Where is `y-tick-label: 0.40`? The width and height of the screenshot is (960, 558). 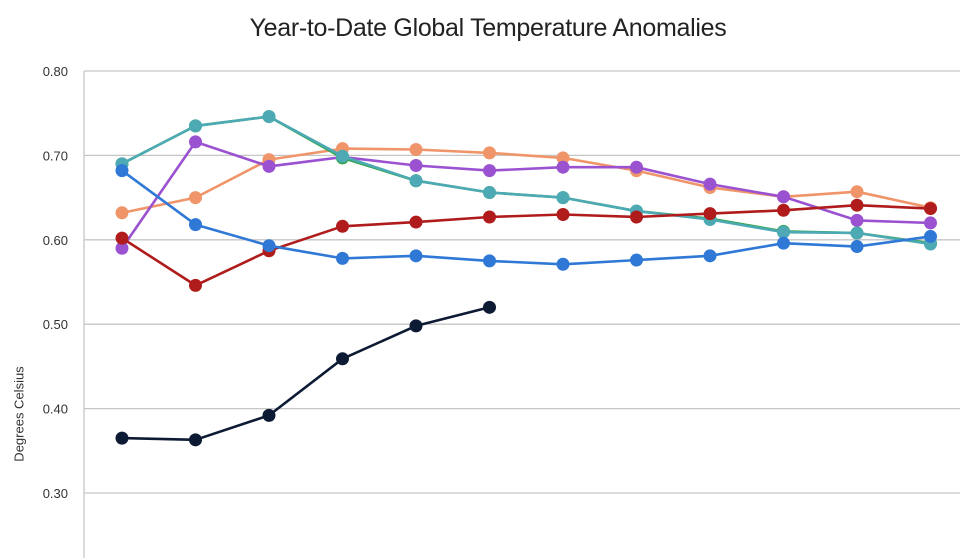
y-tick-label: 0.40 is located at coordinates (55, 409).